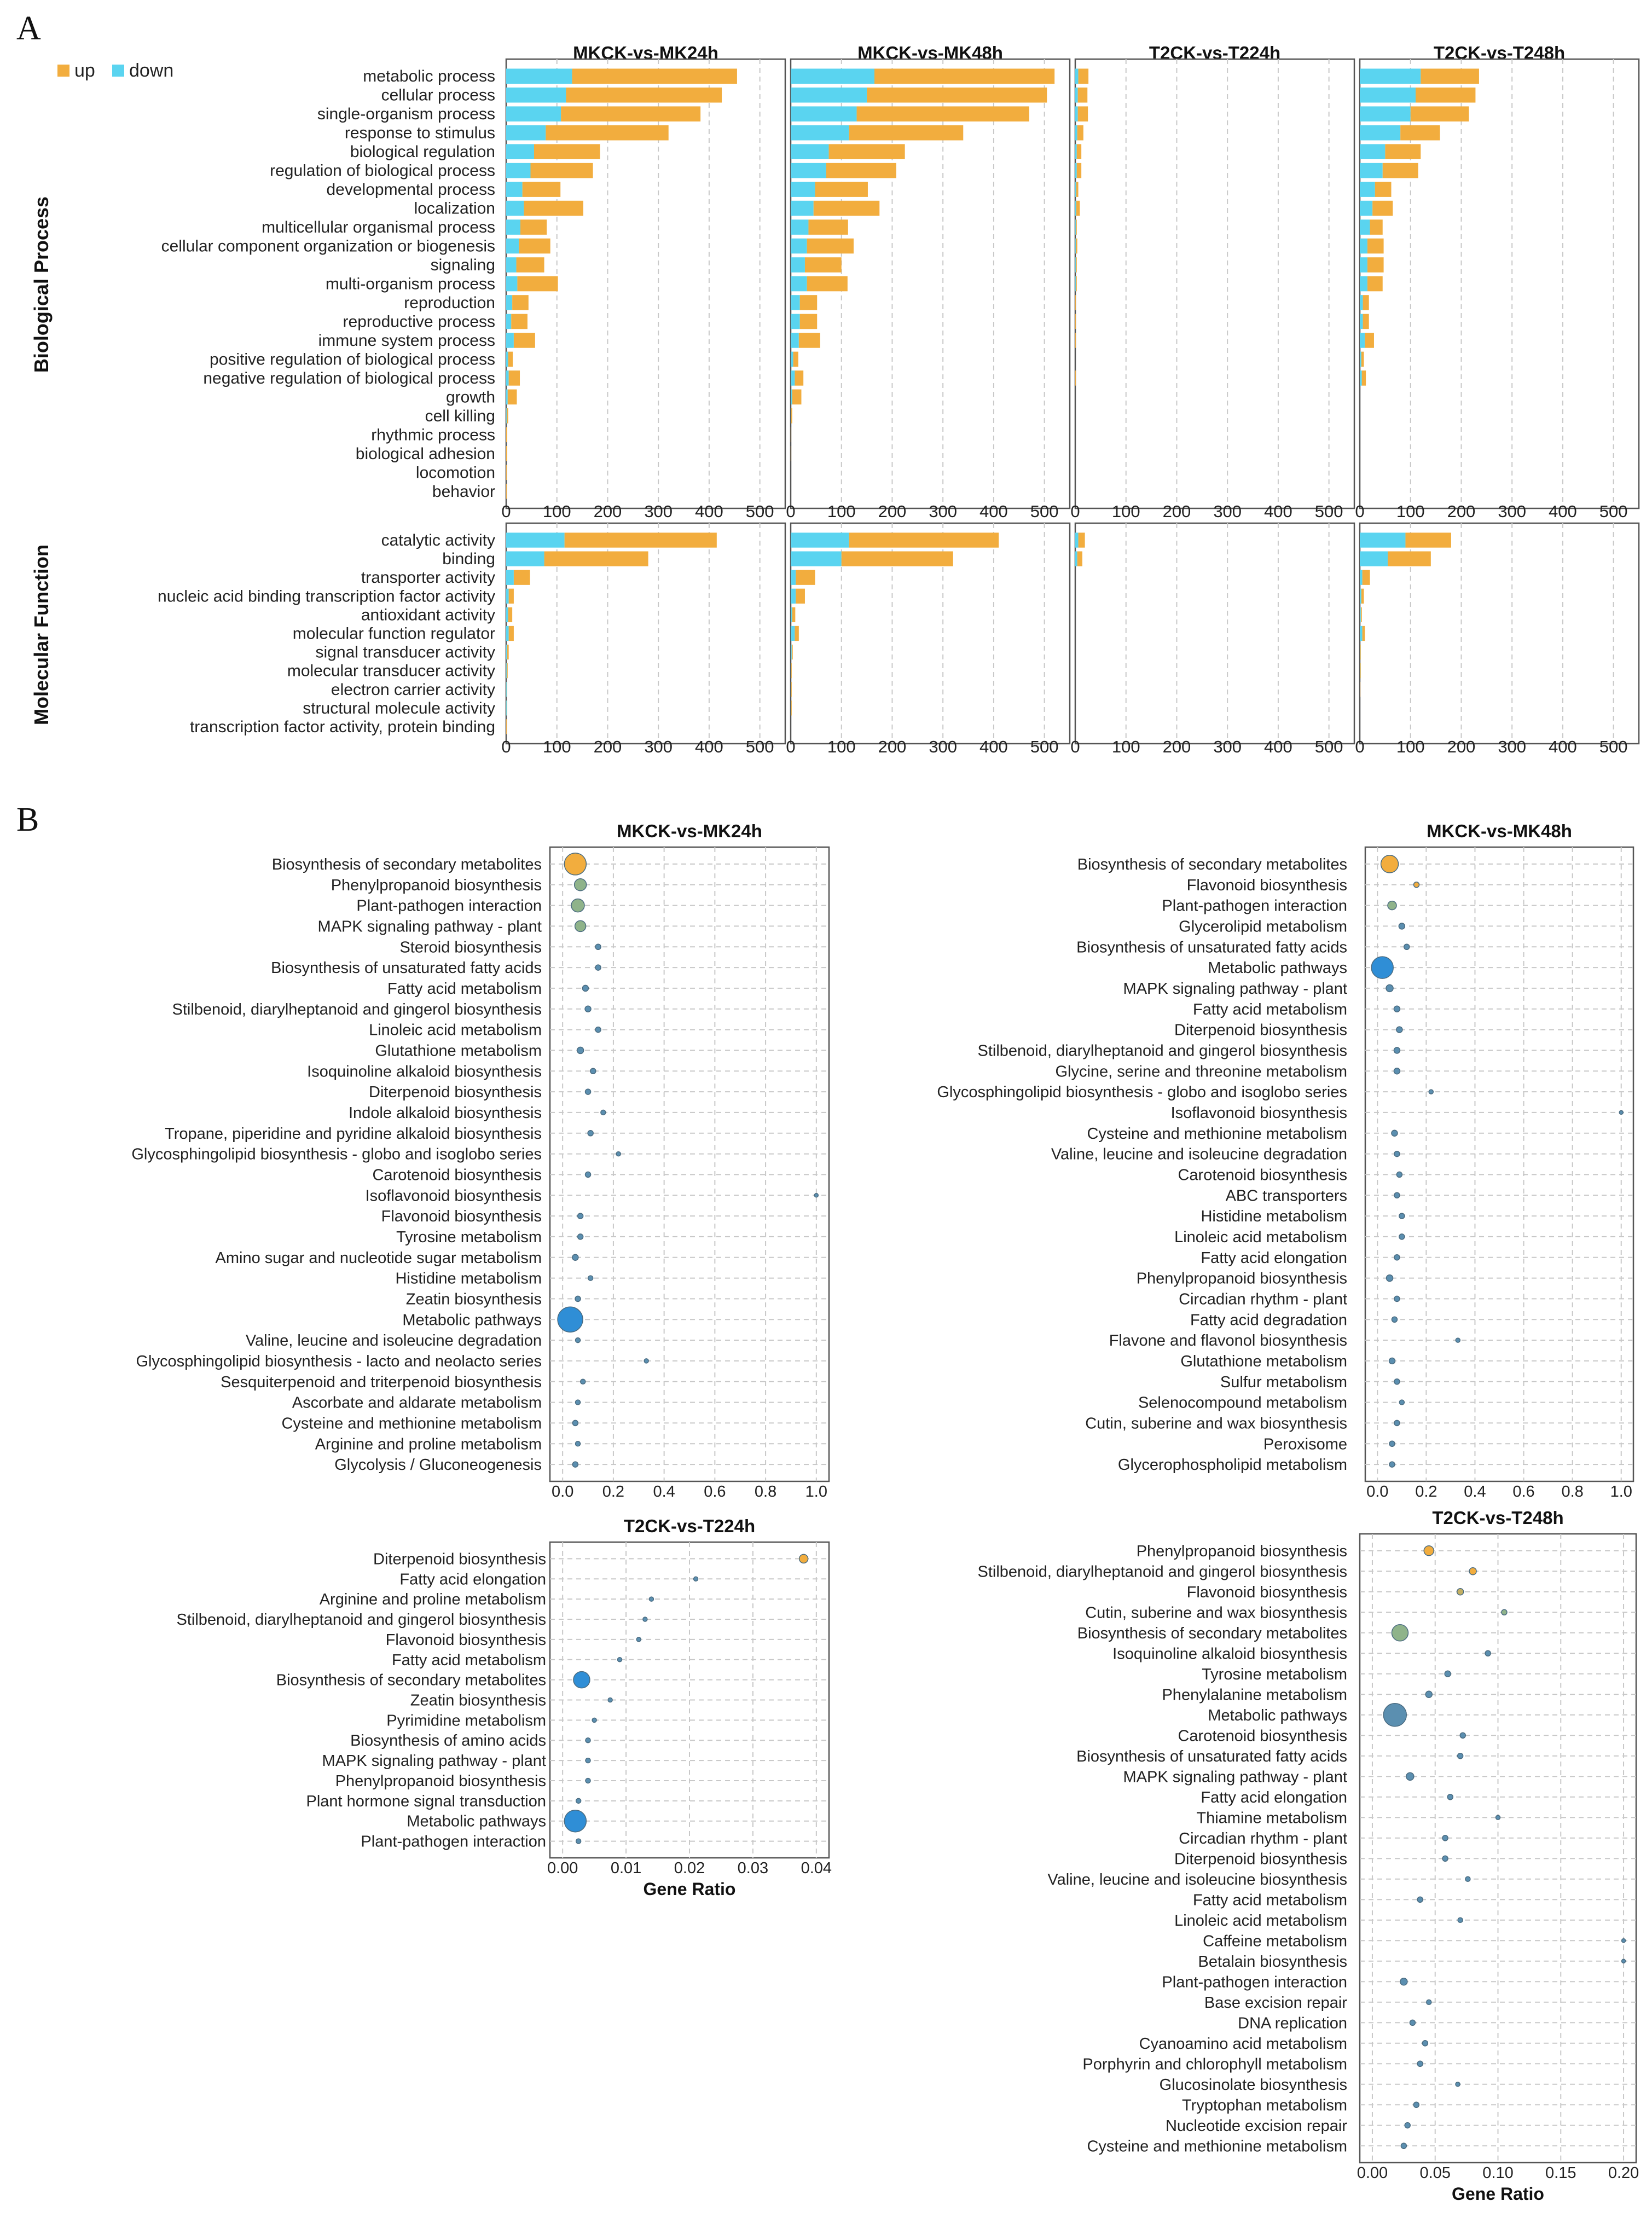  Describe the element at coordinates (1305, 1444) in the screenshot. I see `pathway-label: Peroxisome` at that location.